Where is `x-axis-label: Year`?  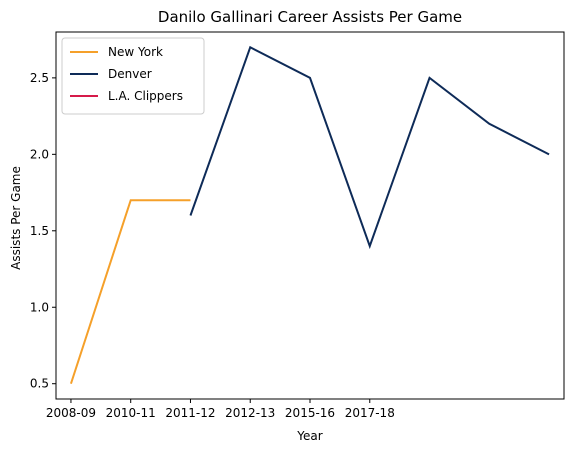 x-axis-label: Year is located at coordinates (309, 436).